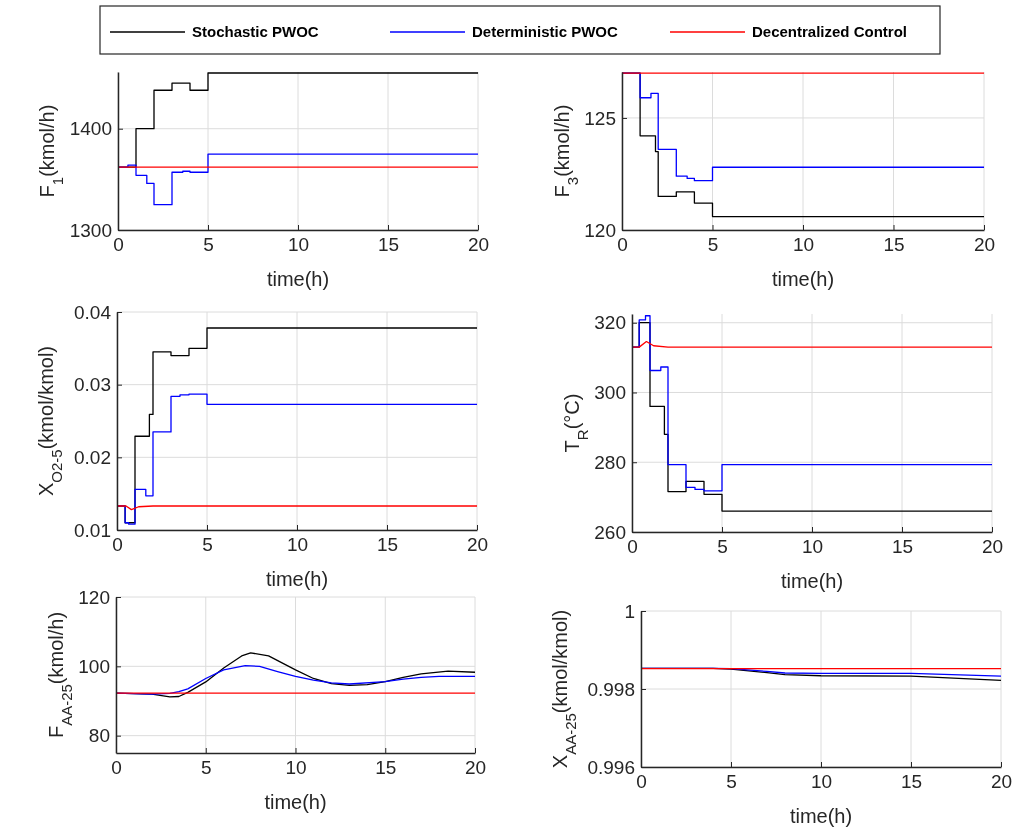 Image resolution: width=1015 pixels, height=837 pixels. Describe the element at coordinates (92, 385) in the screenshot. I see `y-tick-label: 0.03` at that location.